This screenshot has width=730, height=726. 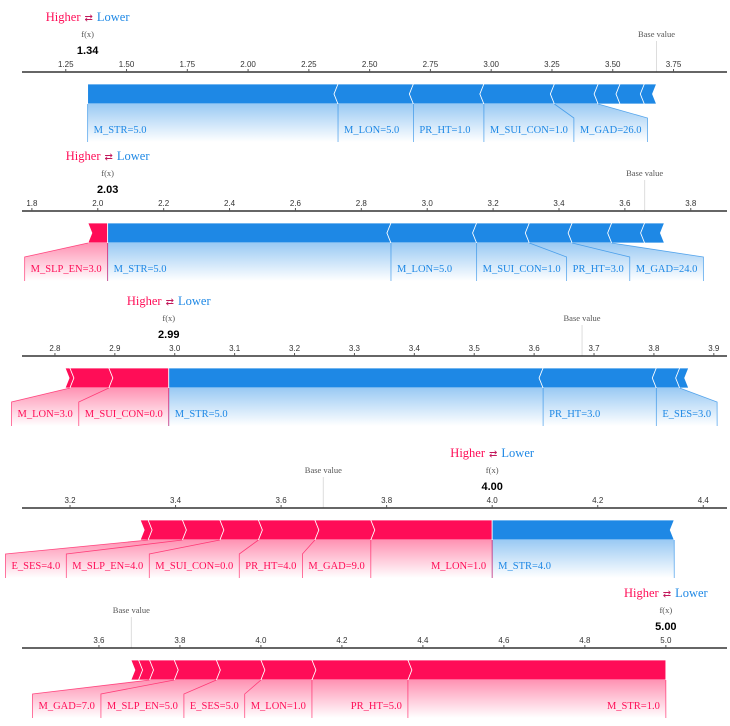 I want to click on feature-label-group: E_SES=3.0, so click(x=686, y=406).